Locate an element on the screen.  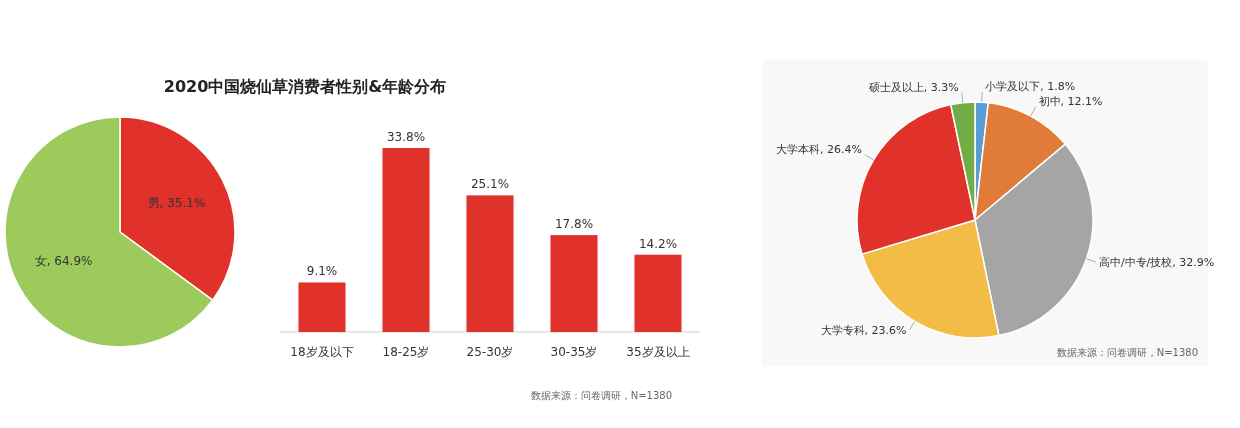
data-label: 17.8% is located at coordinates (574, 224).